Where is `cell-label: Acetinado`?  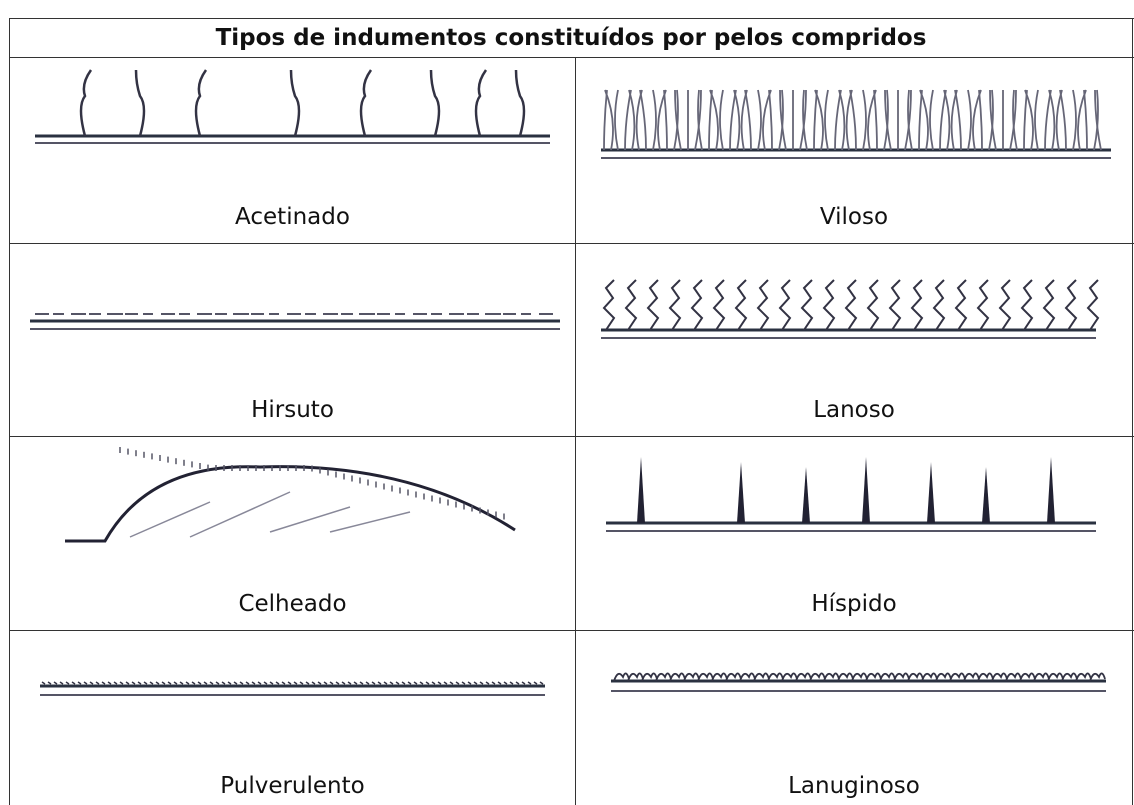
cell-label: Acetinado is located at coordinates (292, 217).